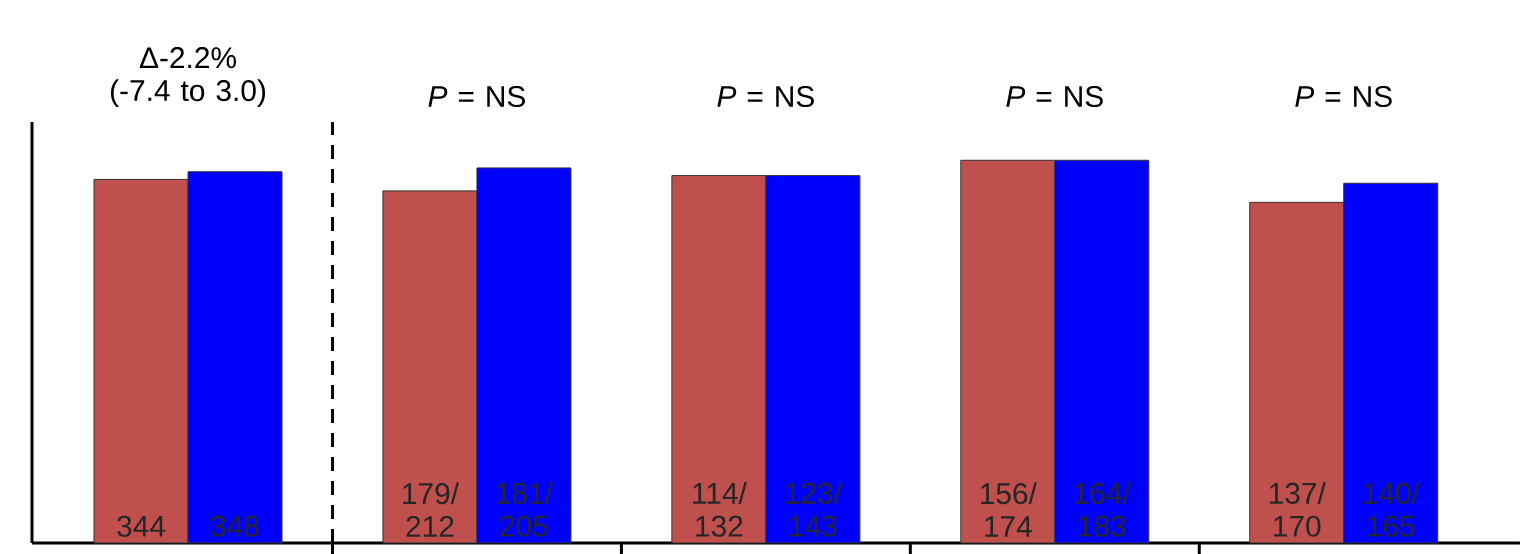  I want to click on annotation: 179/ 212, so click(431, 509).